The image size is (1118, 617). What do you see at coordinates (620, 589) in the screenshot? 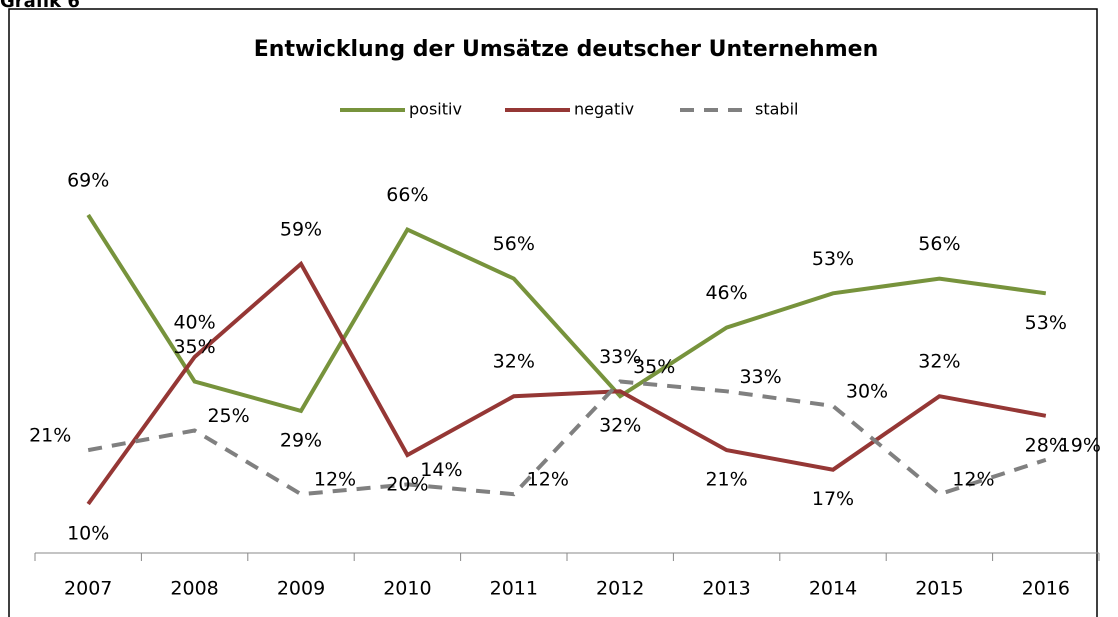
I see `x-tick-label: 2012` at bounding box center [620, 589].